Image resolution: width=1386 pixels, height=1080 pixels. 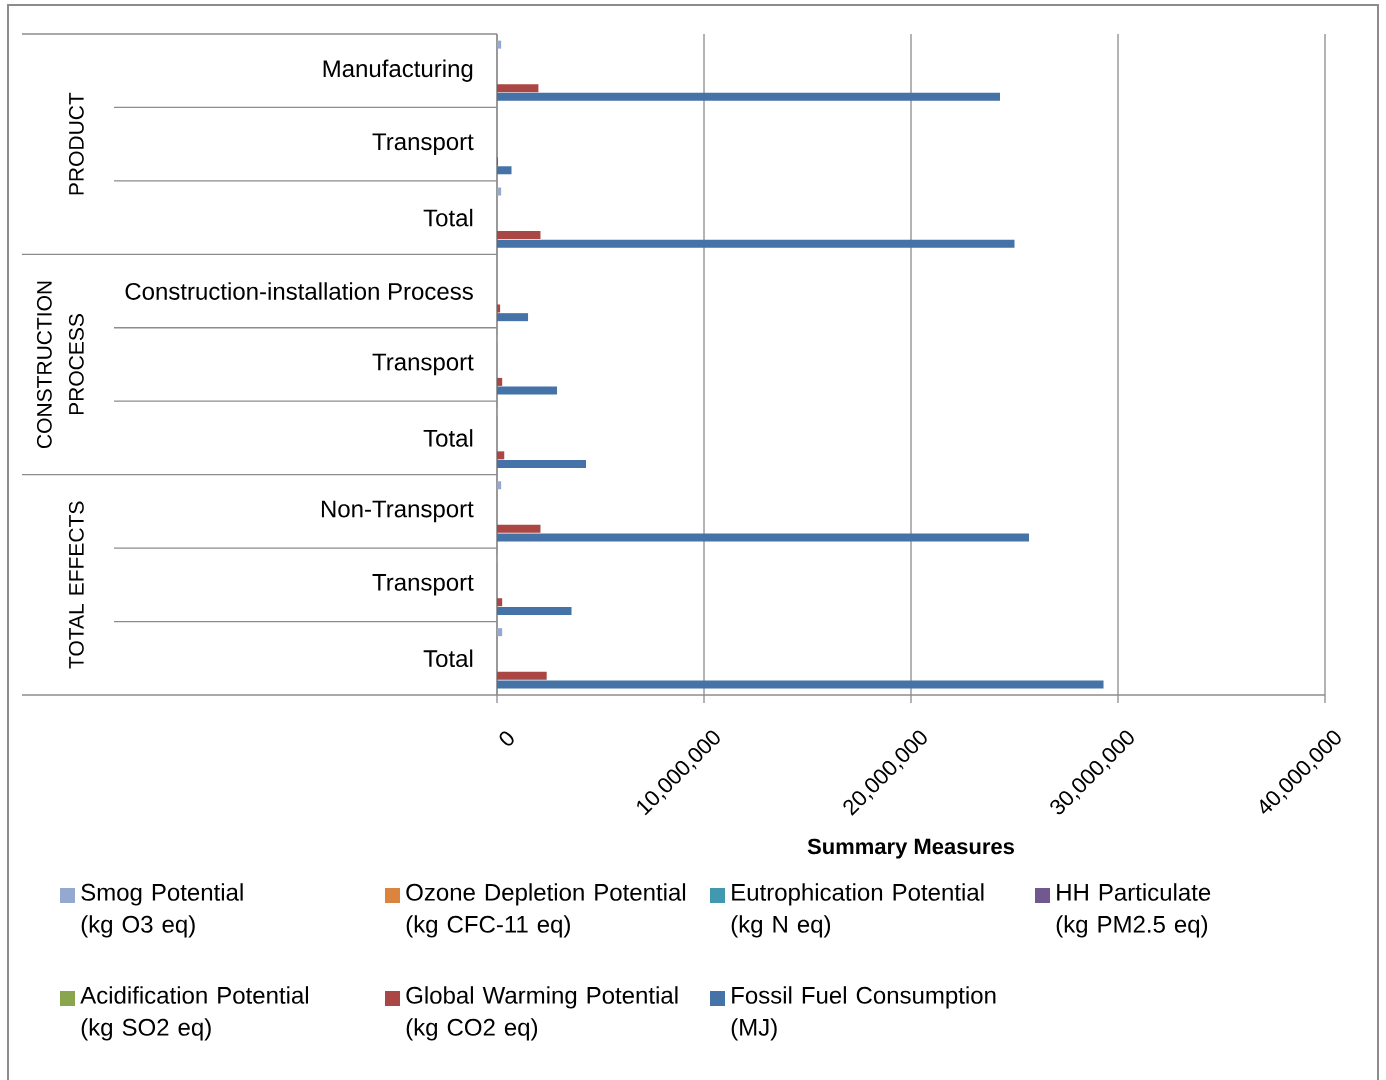 I want to click on legend-label: Acidification Potential (kg SO2 eq), so click(x=194, y=1013).